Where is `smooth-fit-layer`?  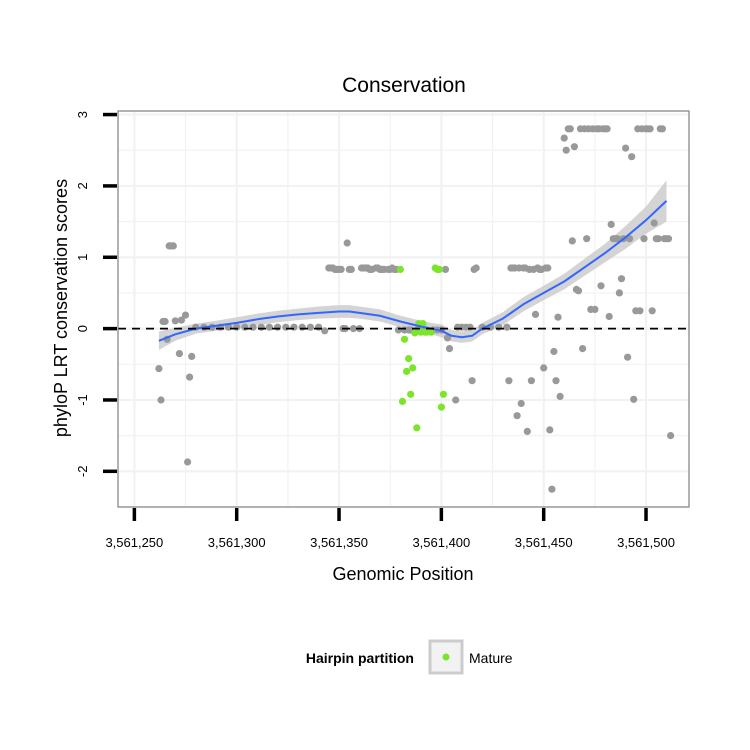 smooth-fit-layer is located at coordinates (413, 271).